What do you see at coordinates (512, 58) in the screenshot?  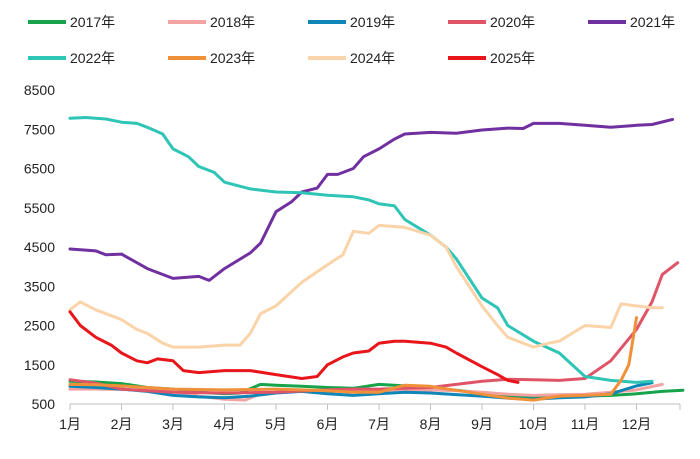 I see `legend-label: 2025年` at bounding box center [512, 58].